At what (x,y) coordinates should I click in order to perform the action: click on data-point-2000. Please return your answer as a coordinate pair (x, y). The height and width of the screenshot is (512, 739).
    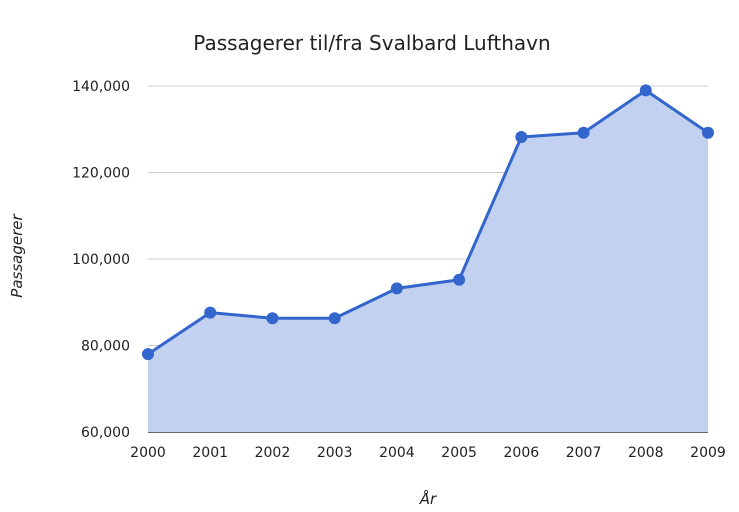
    Looking at the image, I should click on (148, 354).